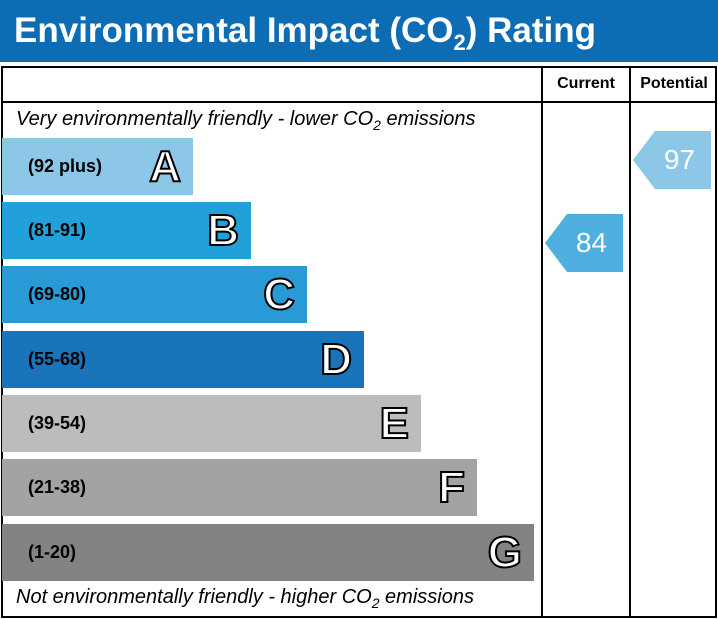 The height and width of the screenshot is (619, 718). I want to click on band-range: (92 plus), so click(65, 166).